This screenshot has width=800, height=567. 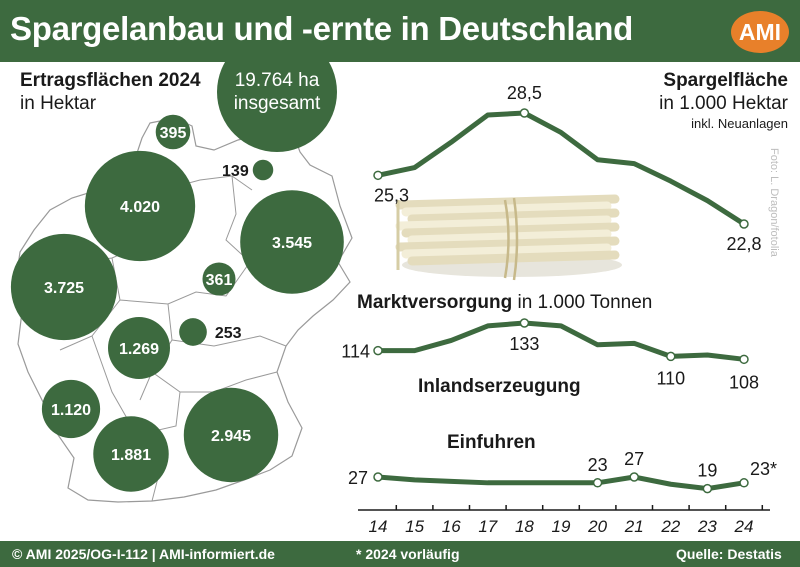 What do you see at coordinates (277, 103) in the screenshot?
I see `total-label: insgesamt` at bounding box center [277, 103].